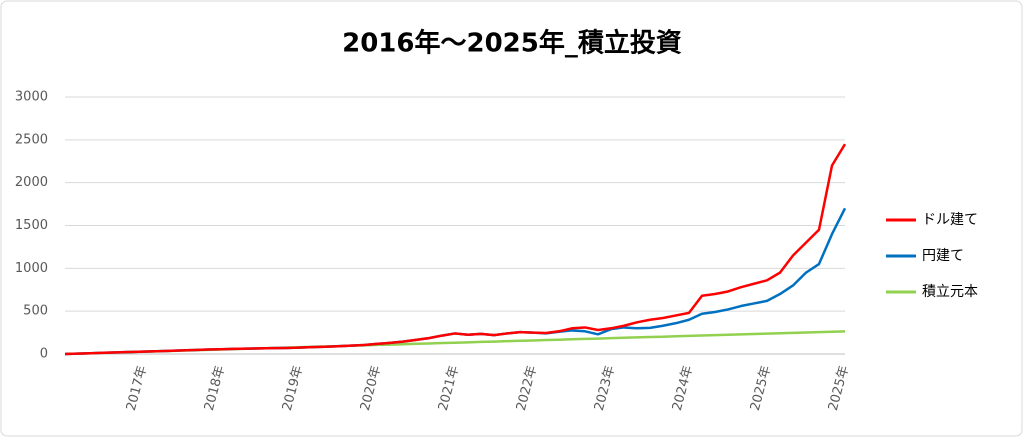 The width and height of the screenshot is (1024, 438). I want to click on y-tick-label: 2000, so click(31, 182).